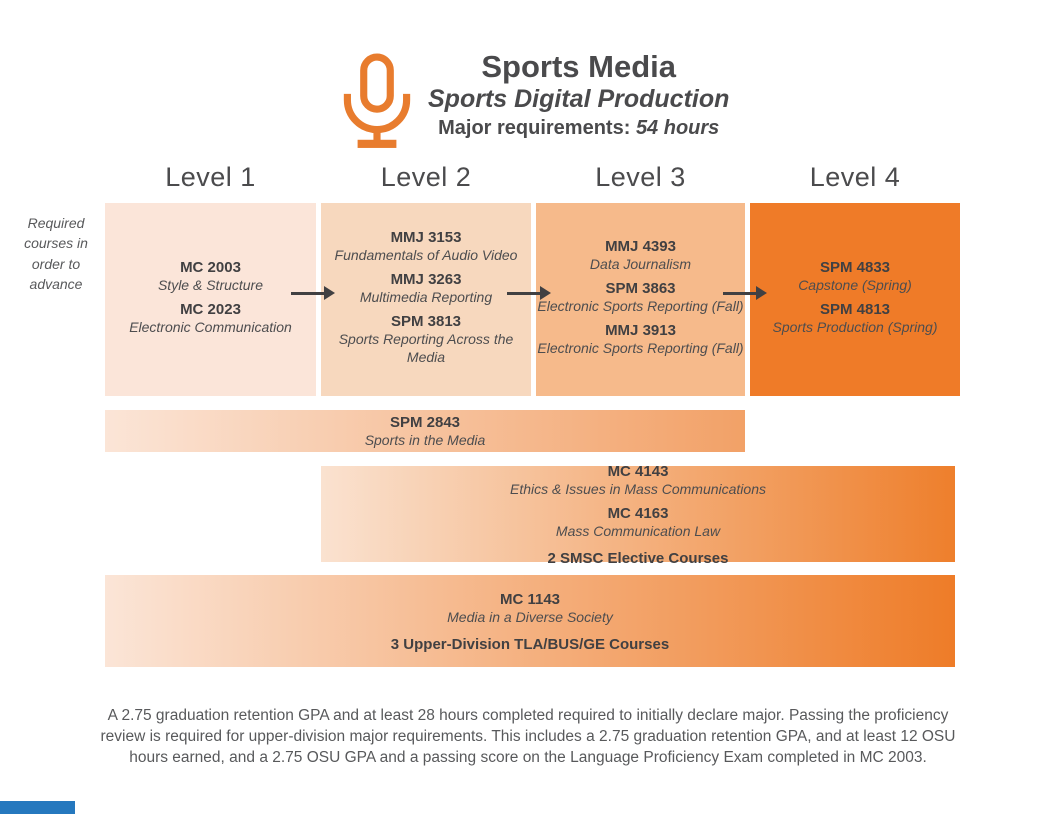  I want to click on bottom-left-blue-bar, so click(37, 807).